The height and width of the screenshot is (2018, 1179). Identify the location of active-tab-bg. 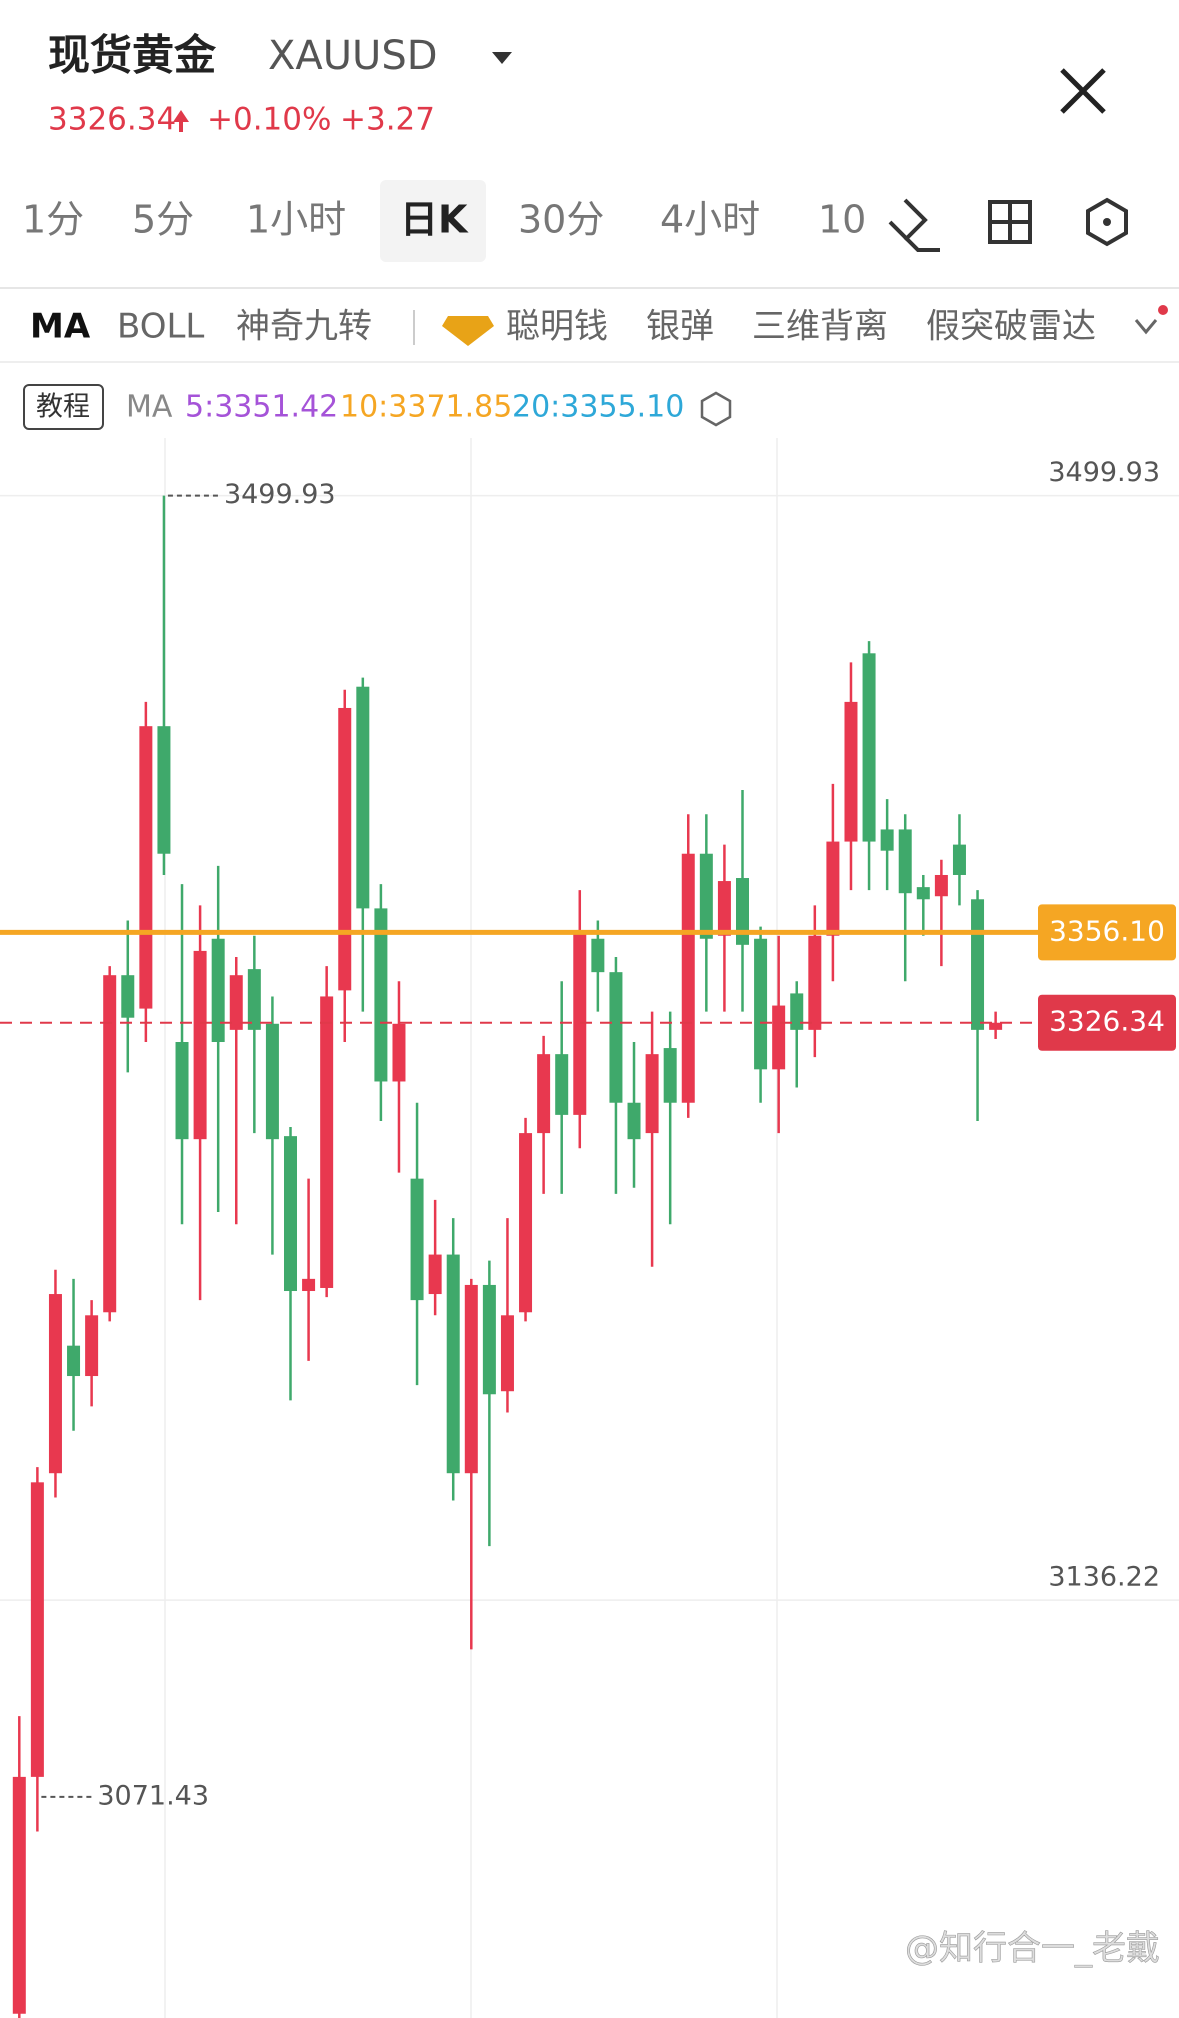
(433, 221).